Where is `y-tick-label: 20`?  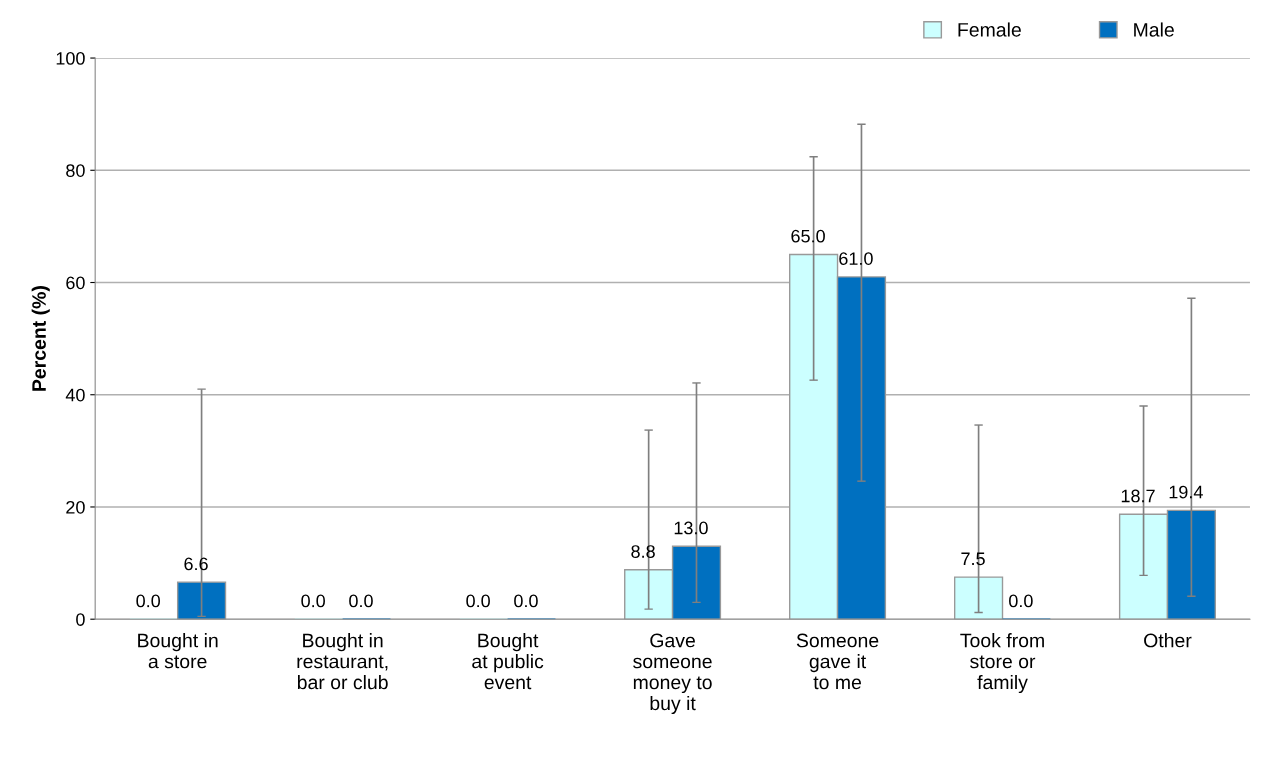
y-tick-label: 20 is located at coordinates (75, 507).